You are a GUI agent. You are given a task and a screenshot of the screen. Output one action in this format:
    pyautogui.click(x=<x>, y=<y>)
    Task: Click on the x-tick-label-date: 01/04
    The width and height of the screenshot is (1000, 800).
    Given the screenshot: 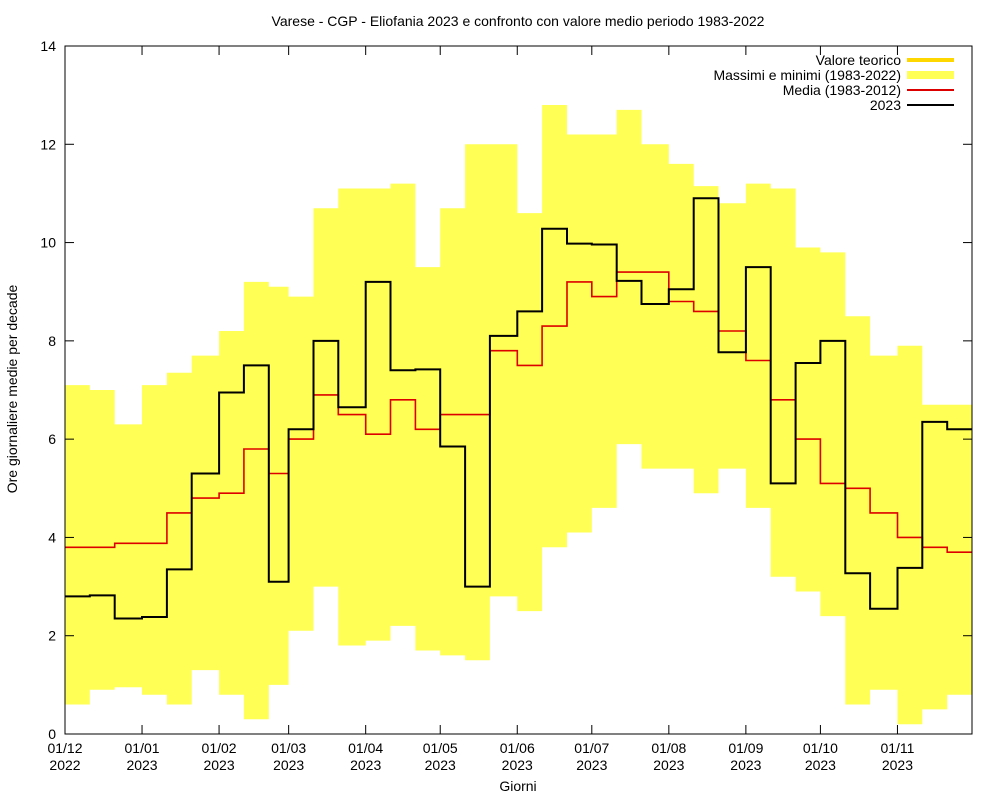 What is the action you would take?
    pyautogui.click(x=365, y=748)
    